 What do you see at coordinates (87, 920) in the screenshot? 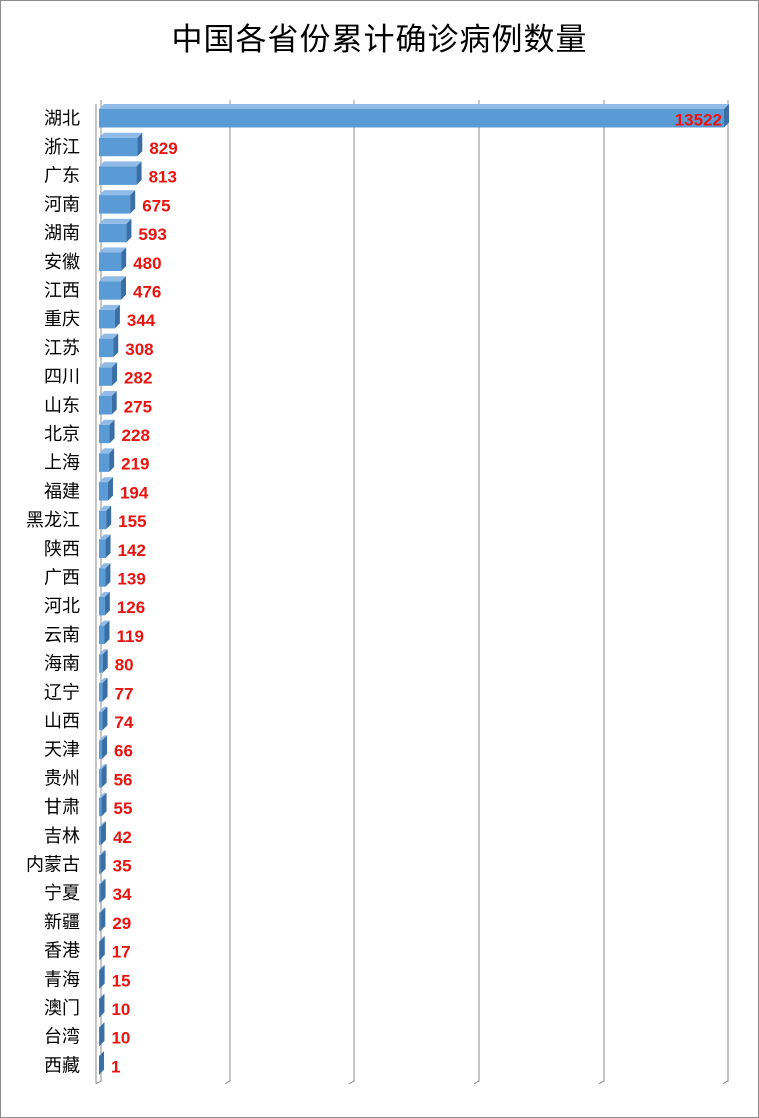
I see `bar-row: 新疆 29` at bounding box center [87, 920].